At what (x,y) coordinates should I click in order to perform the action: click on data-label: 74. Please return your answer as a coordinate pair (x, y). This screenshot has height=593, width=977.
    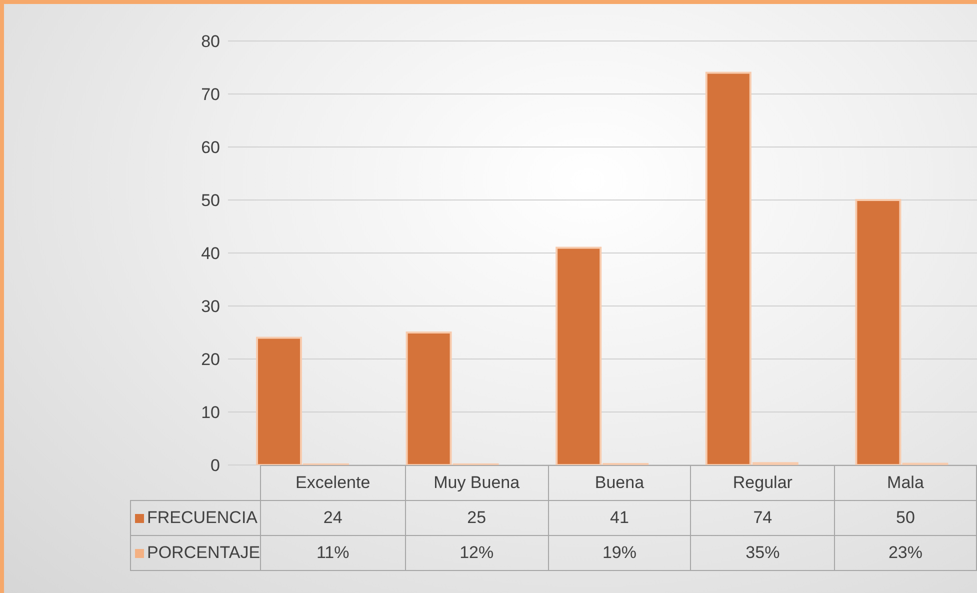
    Looking at the image, I should click on (762, 518).